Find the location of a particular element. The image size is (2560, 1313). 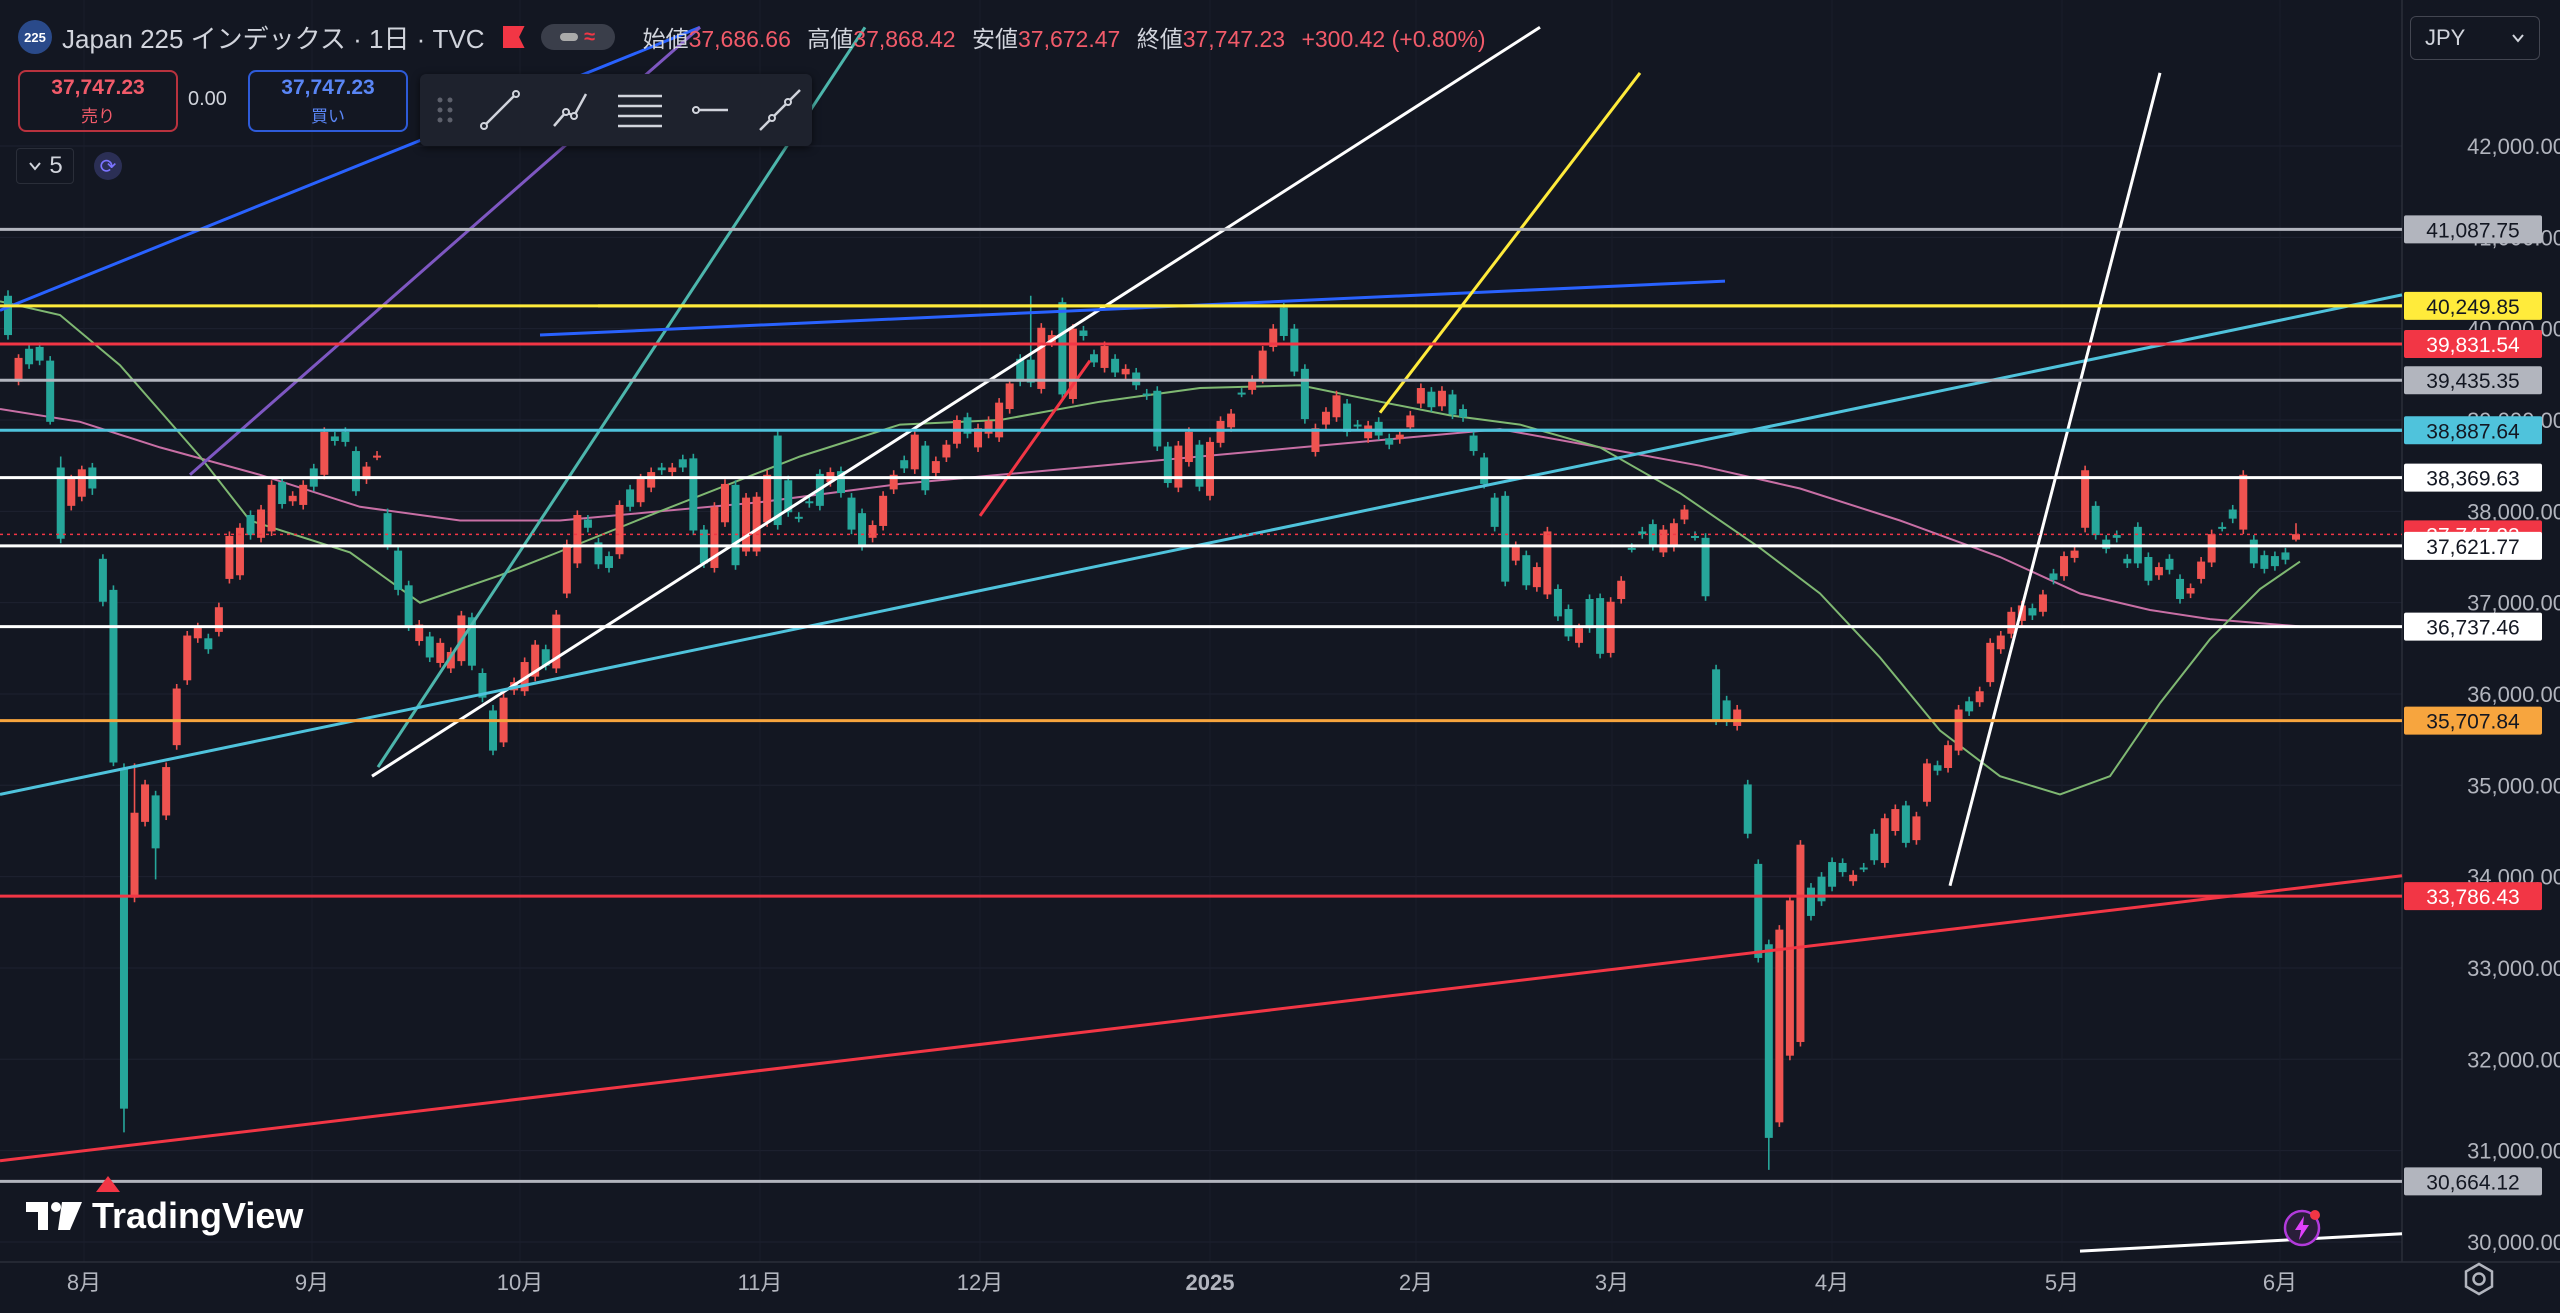

horizontal-ray-tool is located at coordinates (710, 110).